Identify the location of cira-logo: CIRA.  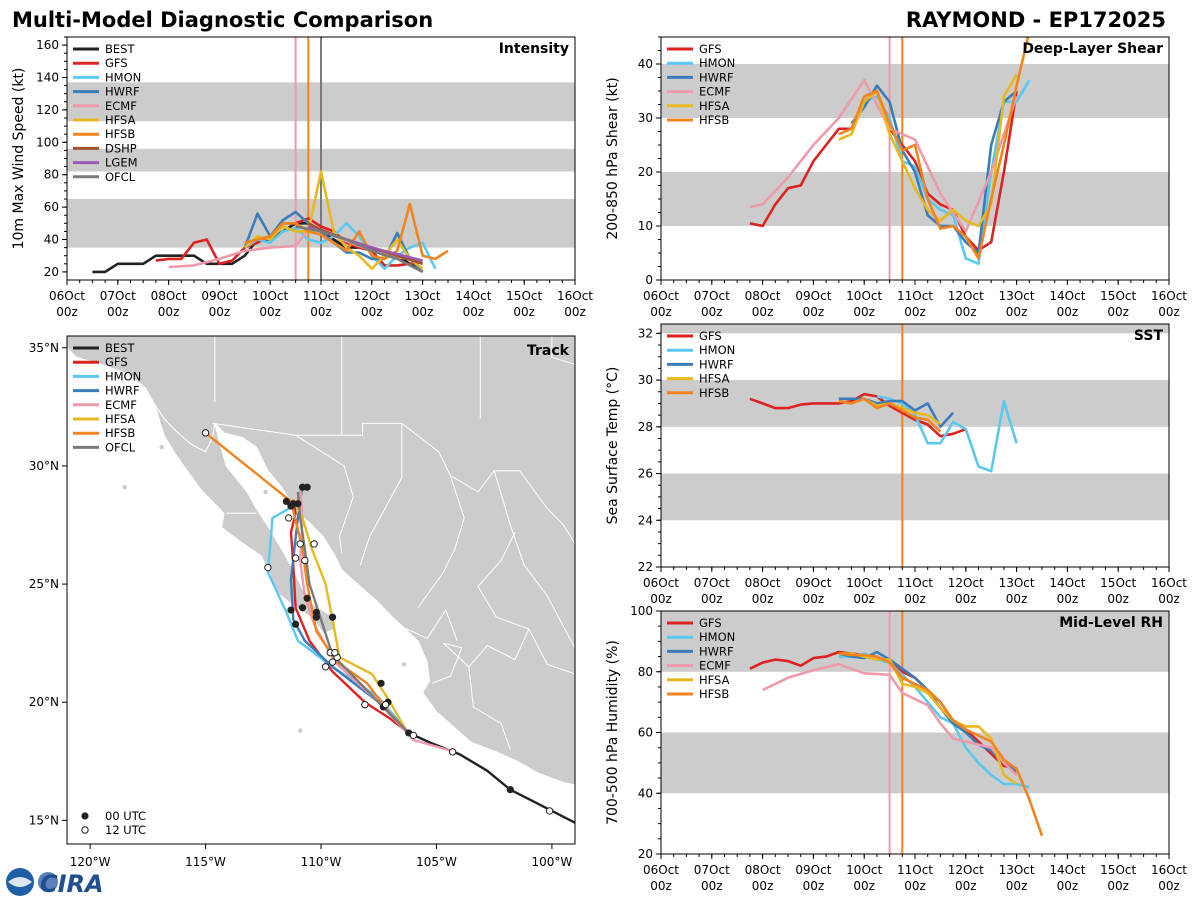
(55, 883).